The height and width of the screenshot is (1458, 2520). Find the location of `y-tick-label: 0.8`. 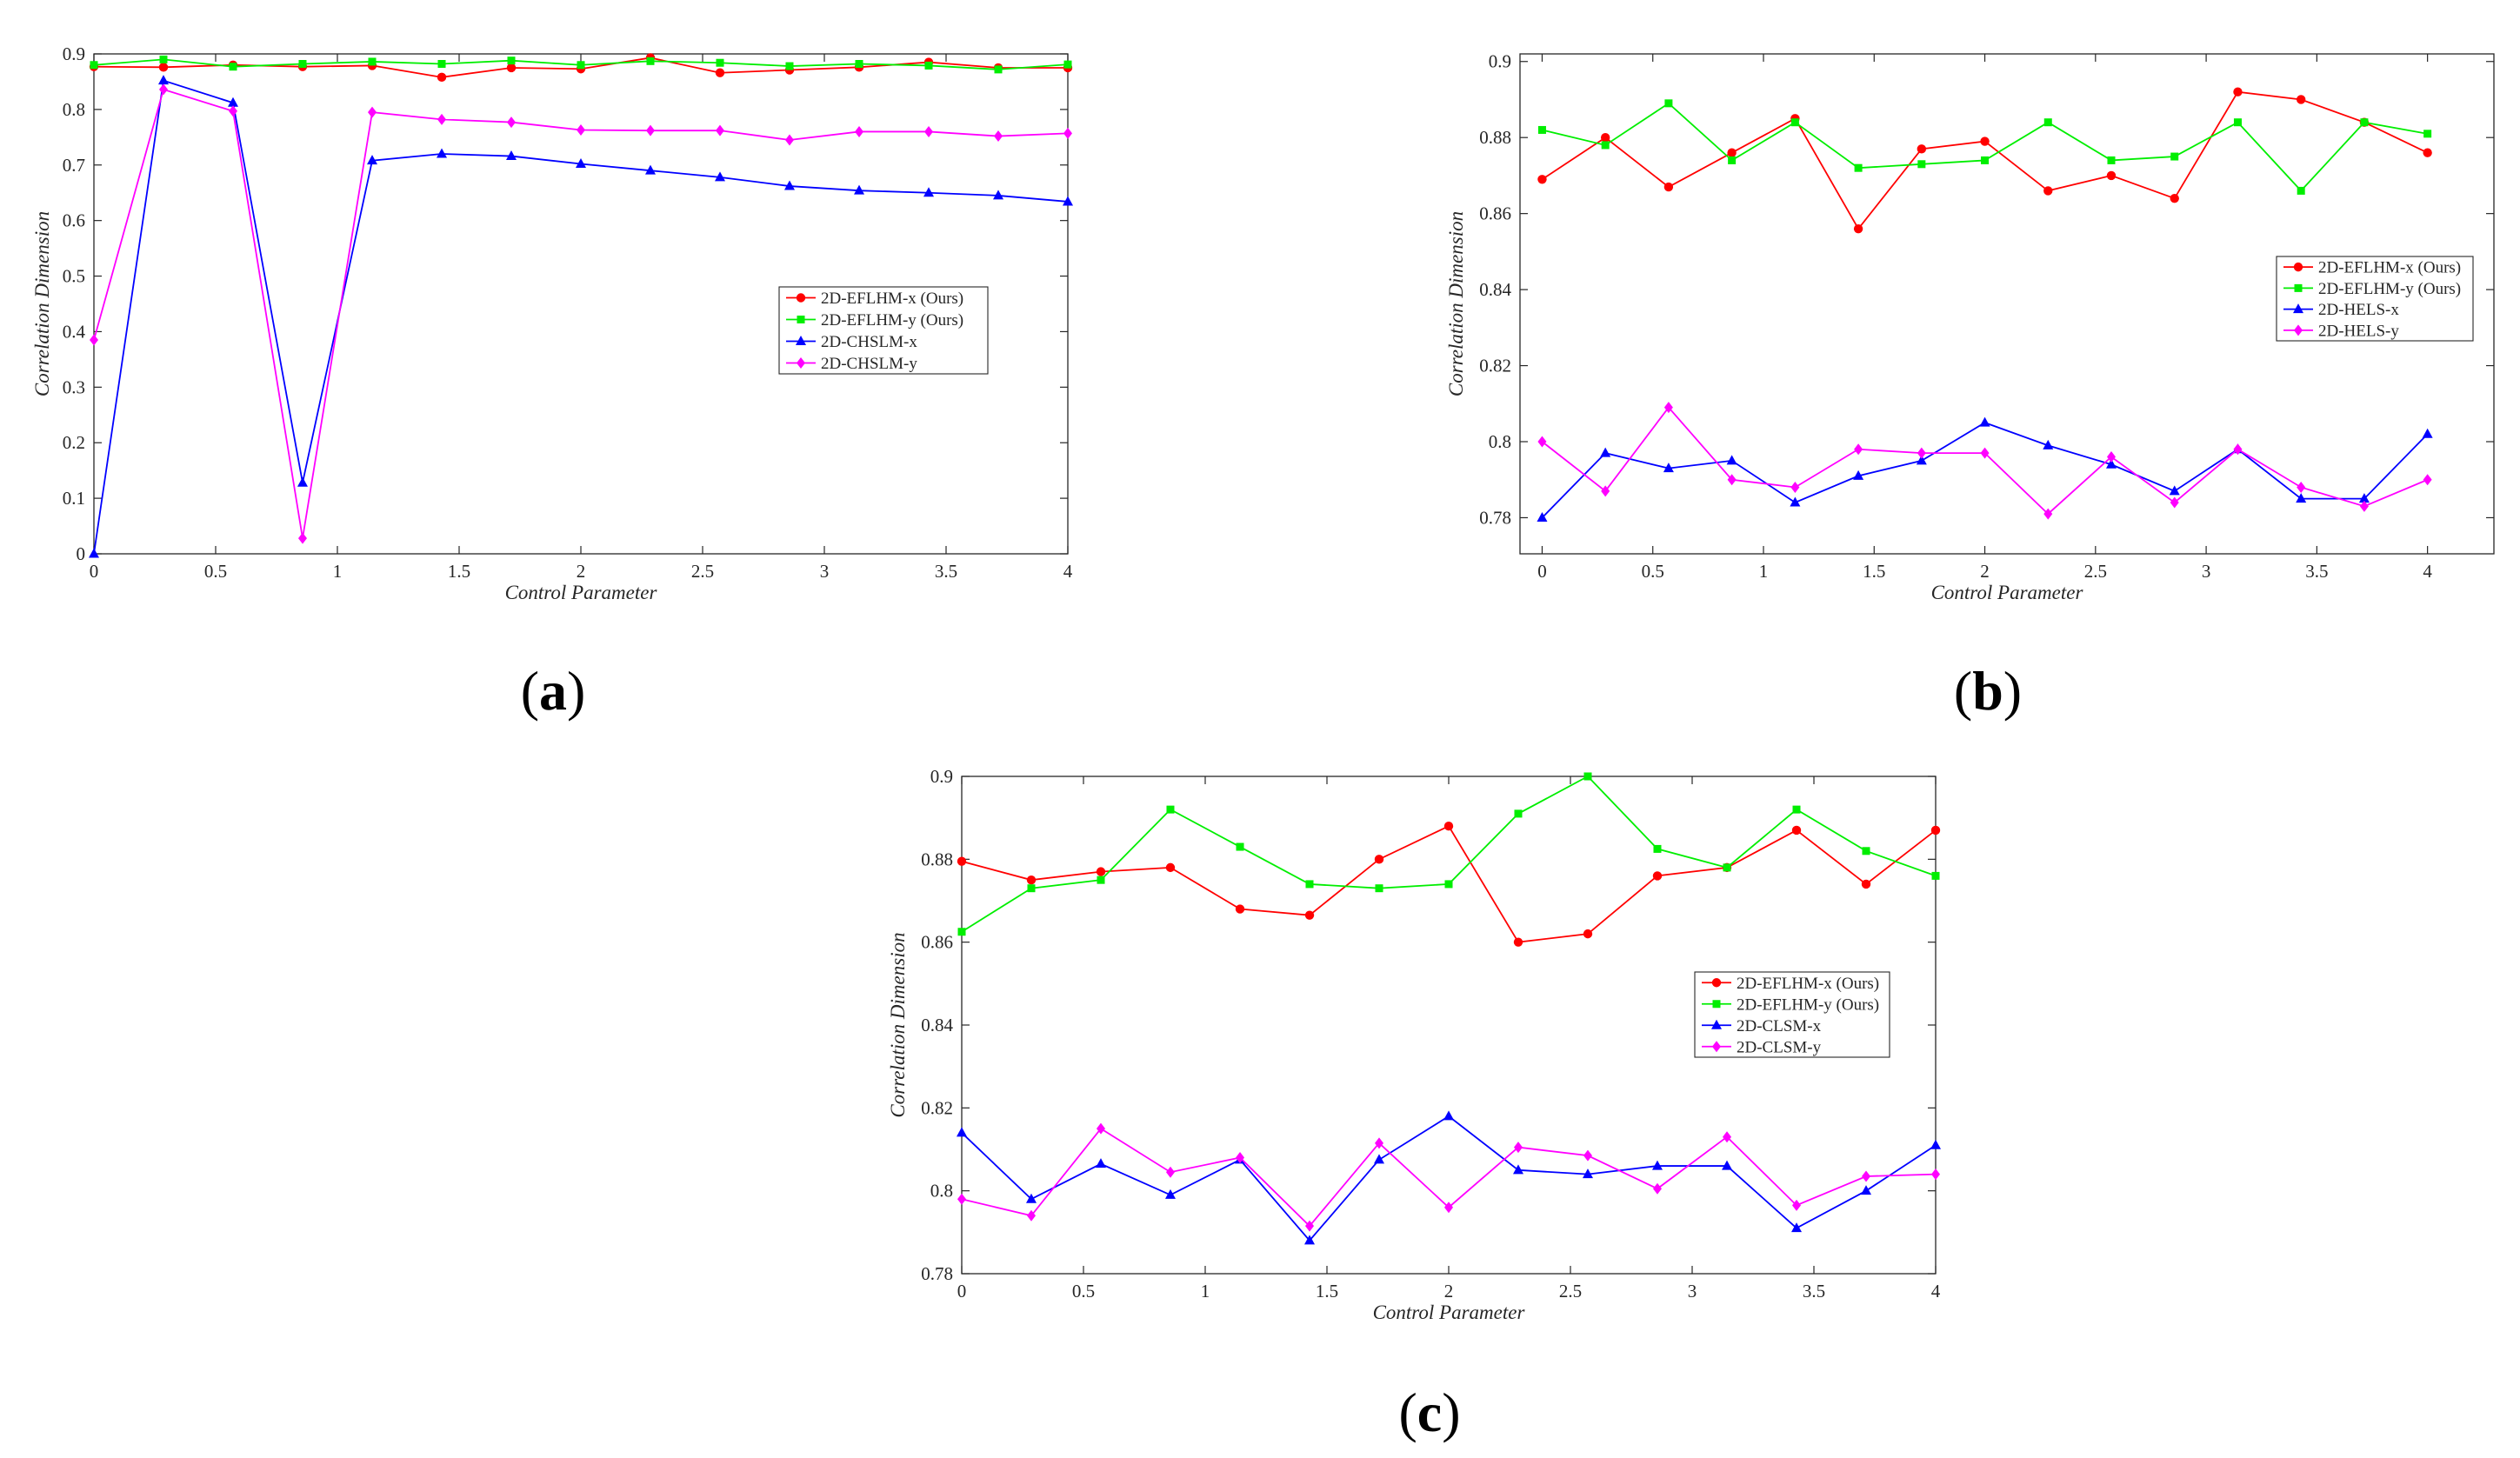

y-tick-label: 0.8 is located at coordinates (1500, 441).